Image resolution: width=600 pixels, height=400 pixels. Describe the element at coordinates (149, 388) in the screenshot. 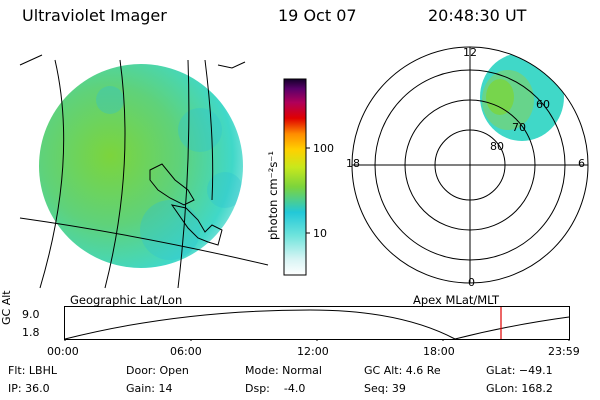

I see `gain-info: Gain: 14` at that location.